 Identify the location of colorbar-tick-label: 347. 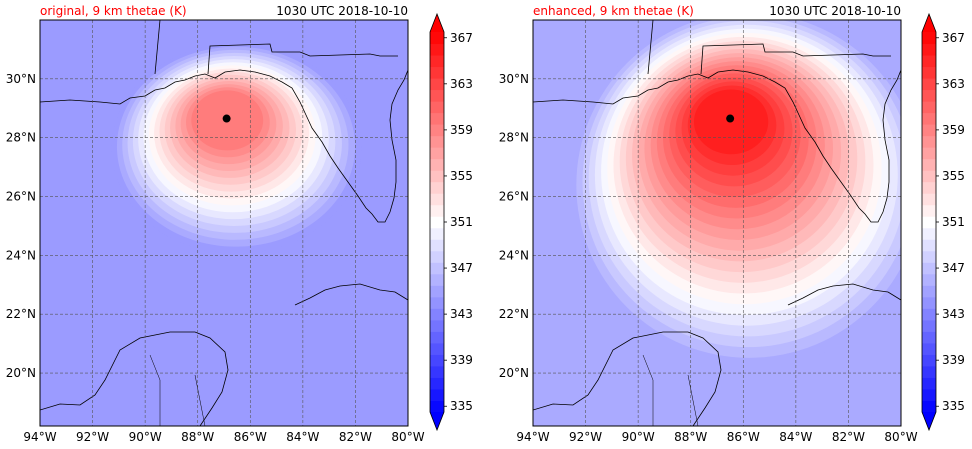
(461, 268).